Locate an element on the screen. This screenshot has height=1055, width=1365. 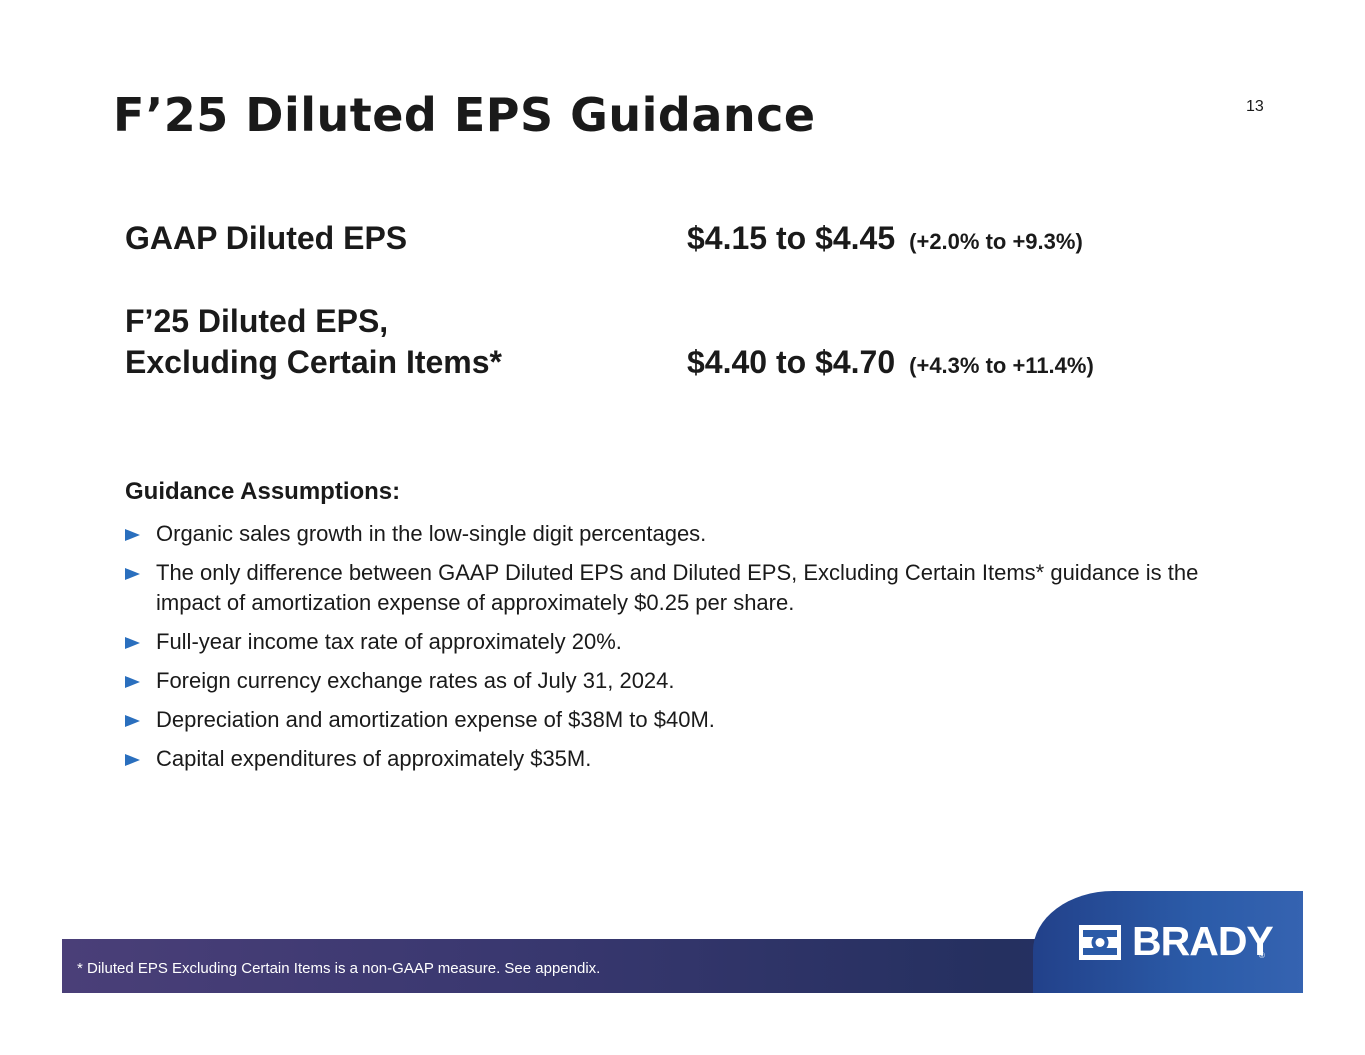
assumptions-heading: Guidance Assumptions: is located at coordinates (263, 491).